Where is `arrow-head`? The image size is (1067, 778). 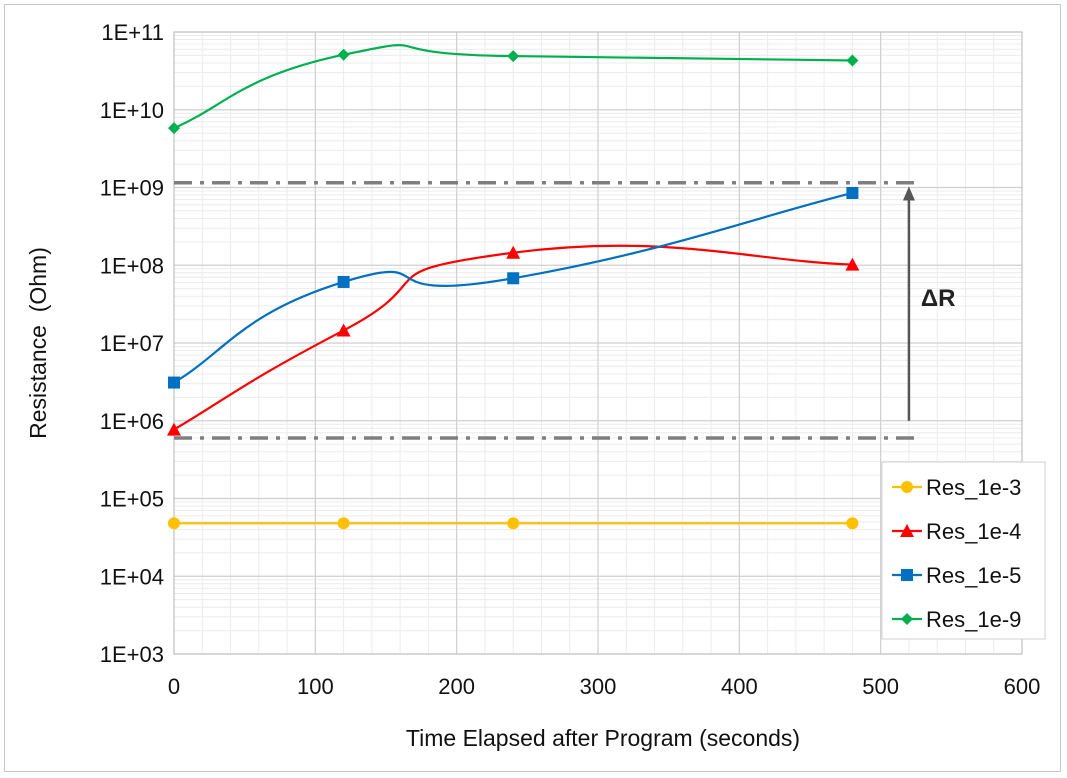
arrow-head is located at coordinates (908, 193).